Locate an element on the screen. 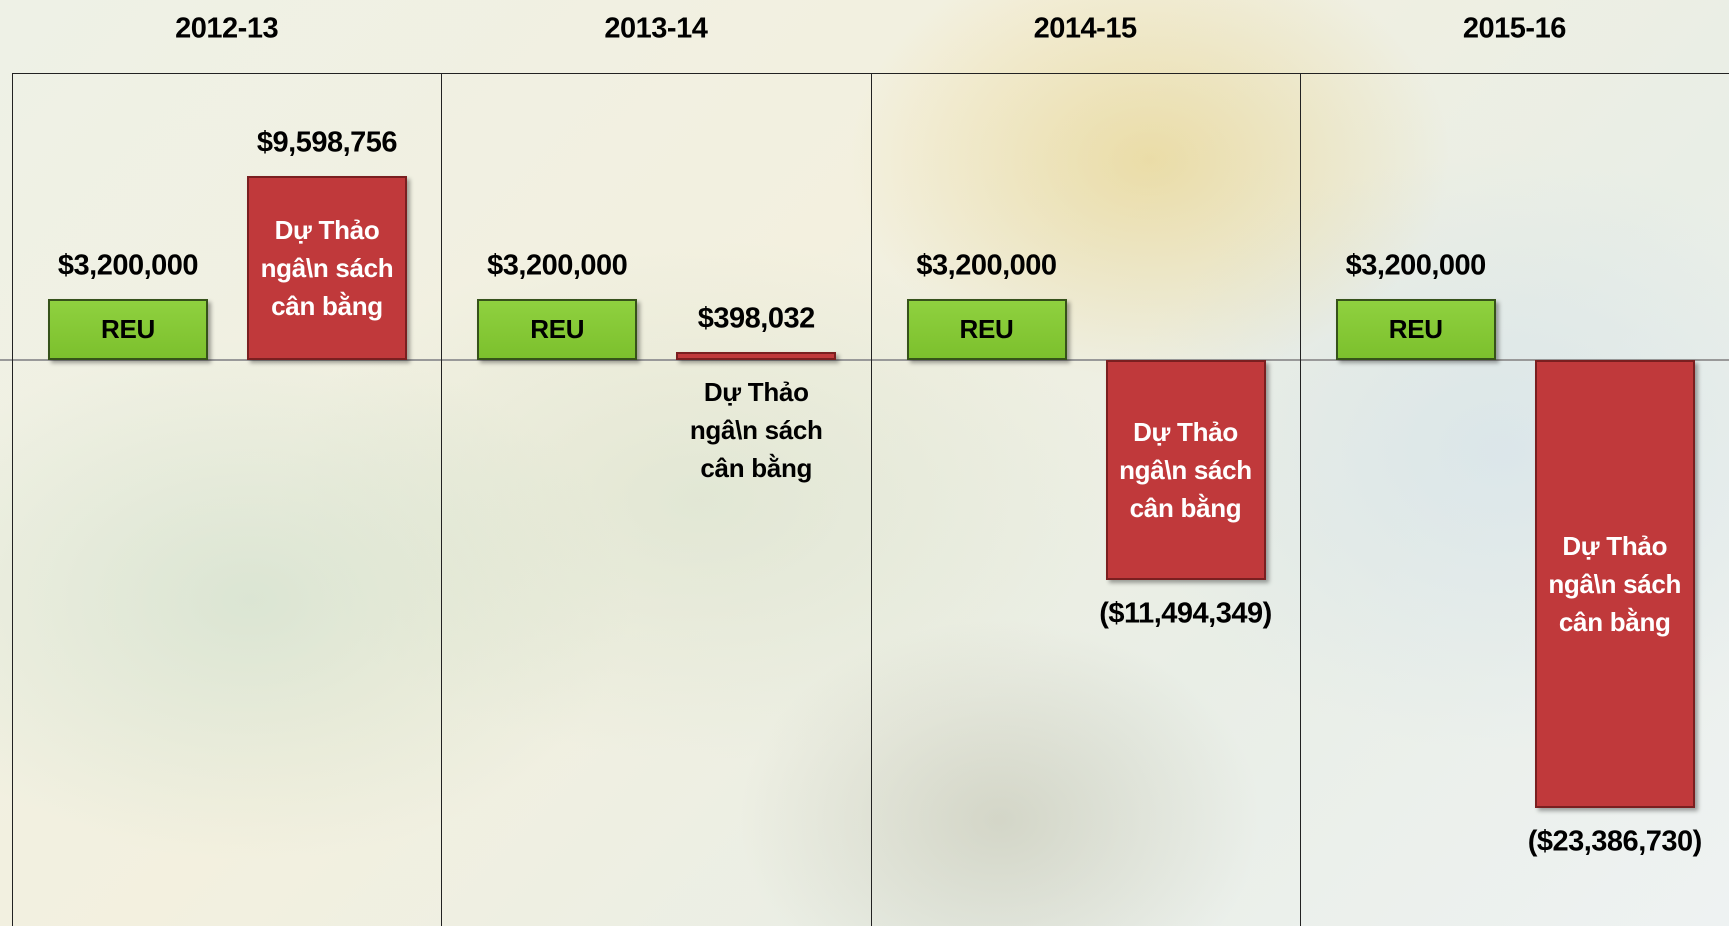 The image size is (1729, 926). year-label: 2013-14 is located at coordinates (656, 28).